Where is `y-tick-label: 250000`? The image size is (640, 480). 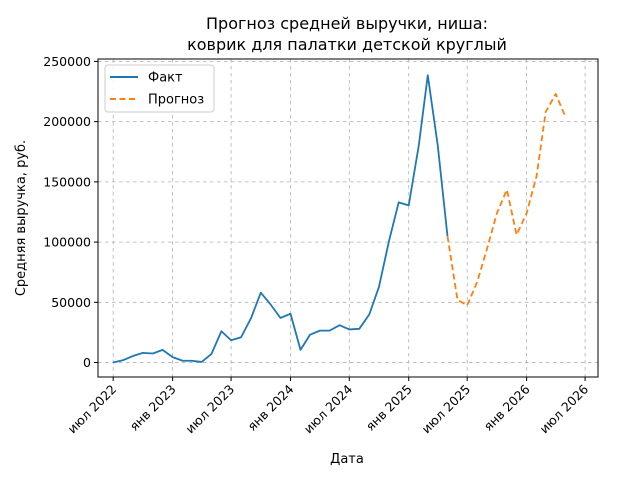 y-tick-label: 250000 is located at coordinates (67, 61).